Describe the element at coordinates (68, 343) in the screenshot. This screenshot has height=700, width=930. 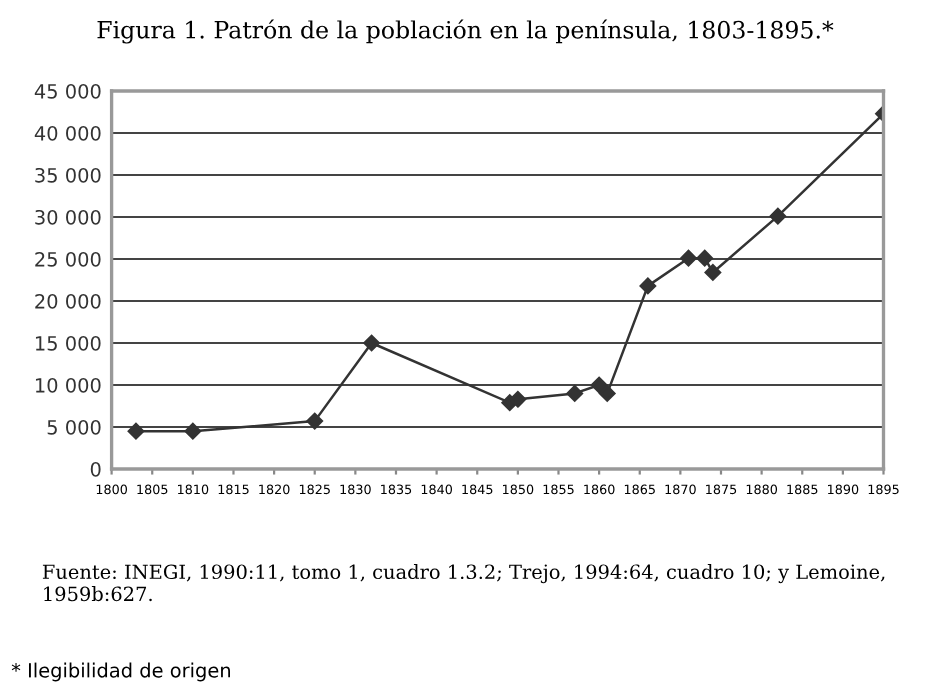
I see `y-tick-label: 15 000` at that location.